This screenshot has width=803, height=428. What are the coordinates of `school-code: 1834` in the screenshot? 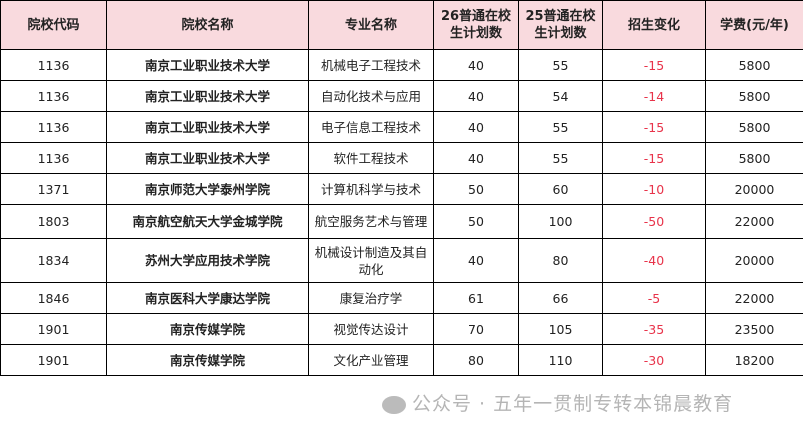 It's located at (53, 260).